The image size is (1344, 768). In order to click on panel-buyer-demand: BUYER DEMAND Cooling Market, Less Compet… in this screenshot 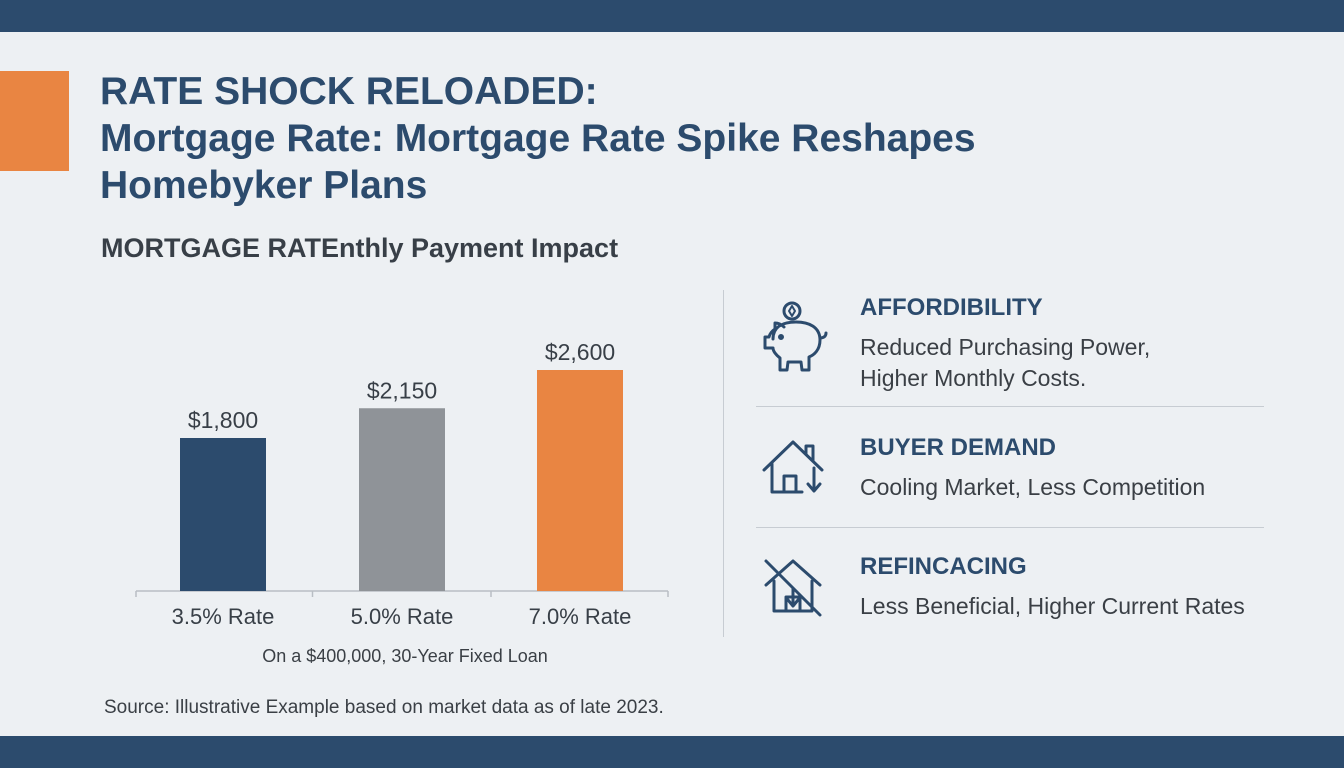, I will do `click(1010, 484)`.